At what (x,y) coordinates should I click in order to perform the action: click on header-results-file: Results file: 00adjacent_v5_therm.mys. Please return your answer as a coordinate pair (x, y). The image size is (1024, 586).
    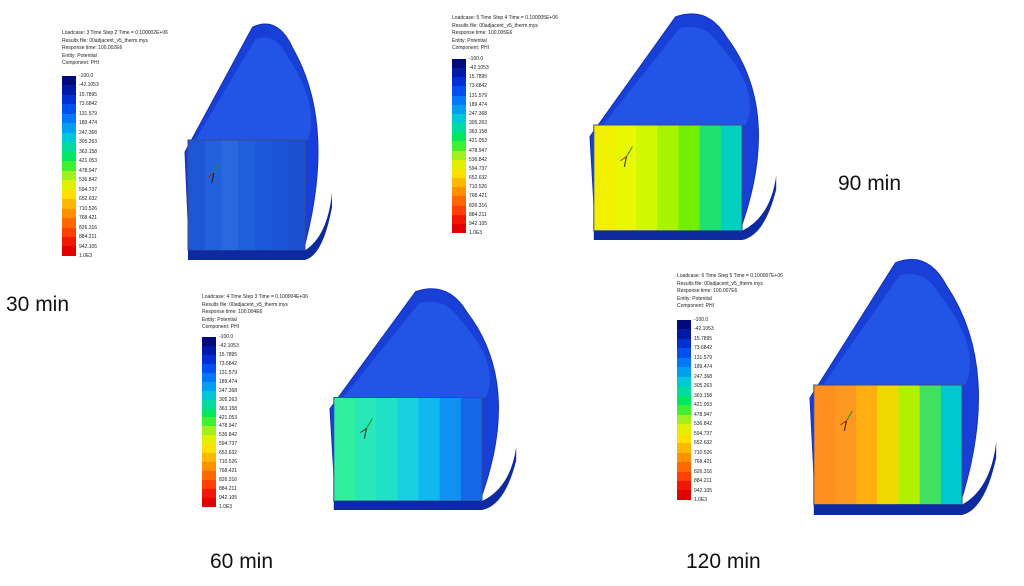
    Looking at the image, I should click on (245, 304).